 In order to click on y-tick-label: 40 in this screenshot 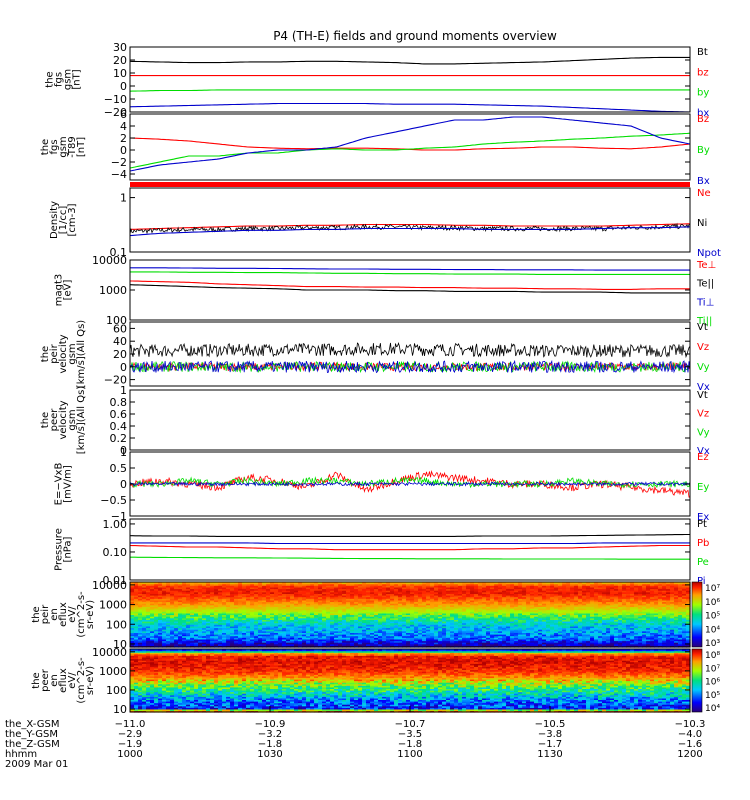, I will do `click(120, 341)`.